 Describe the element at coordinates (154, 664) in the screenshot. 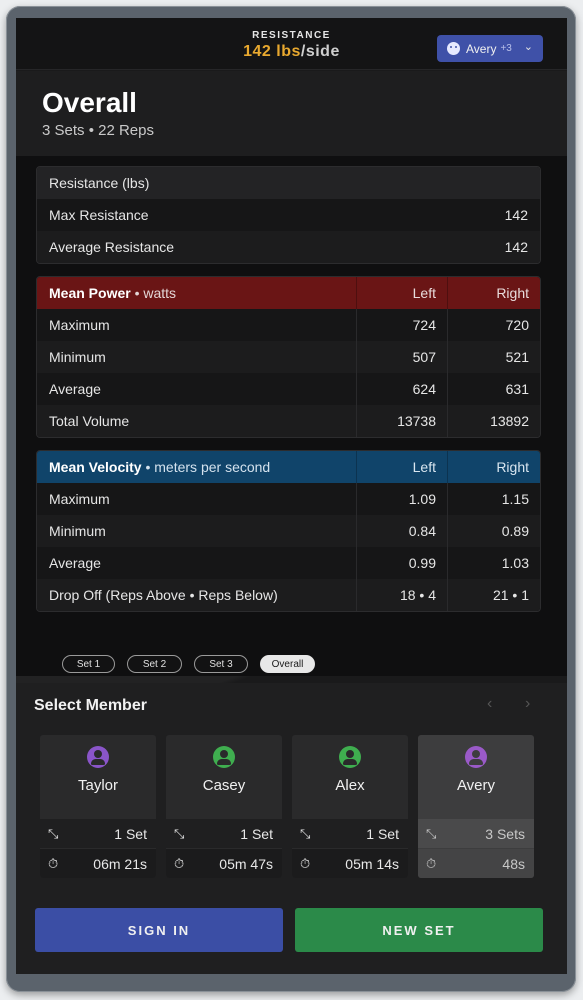

I see `tab-set-2: Set 2` at that location.